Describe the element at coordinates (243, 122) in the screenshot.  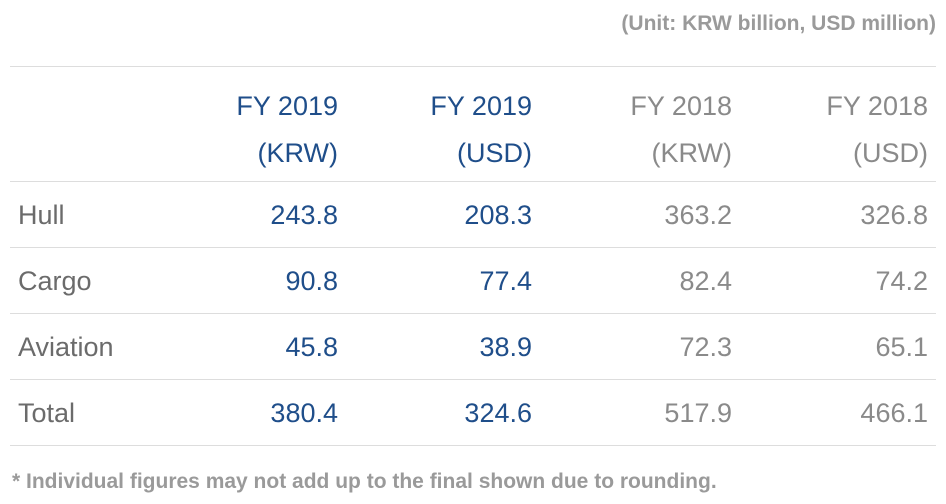
I see `header-fy2019-krw: FY 2019 (KRW)` at that location.